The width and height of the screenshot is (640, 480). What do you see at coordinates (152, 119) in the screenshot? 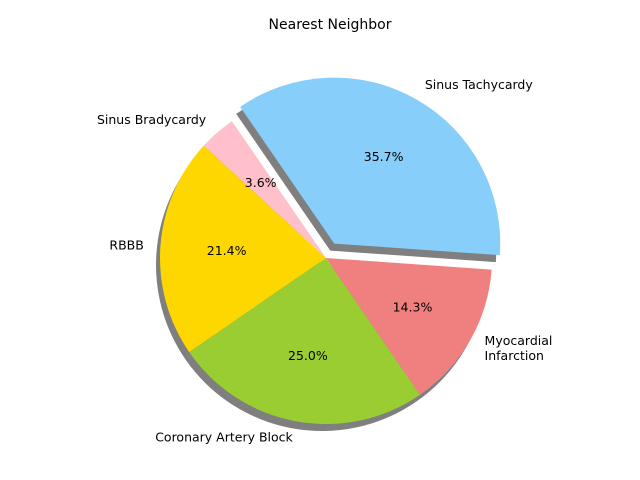
I see `slice-label: Sinus Bradycardy` at bounding box center [152, 119].